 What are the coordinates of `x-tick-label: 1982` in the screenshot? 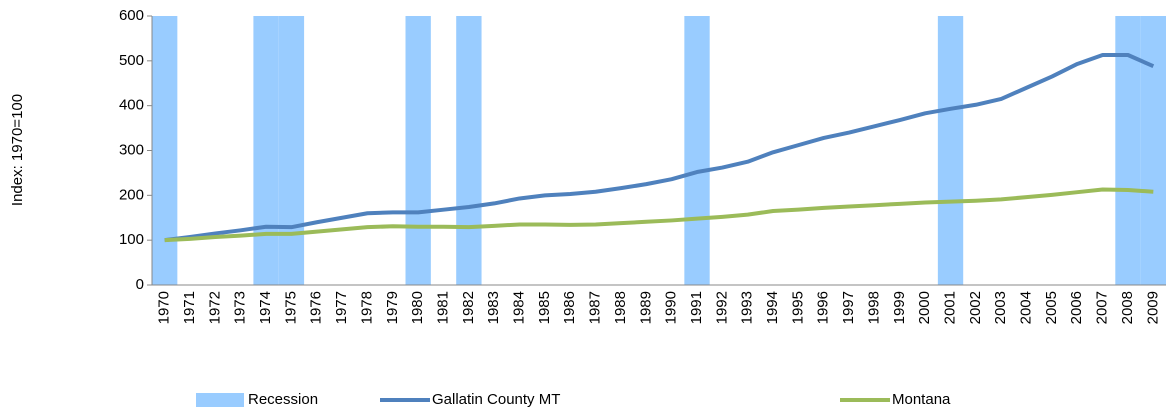 It's located at (468, 307).